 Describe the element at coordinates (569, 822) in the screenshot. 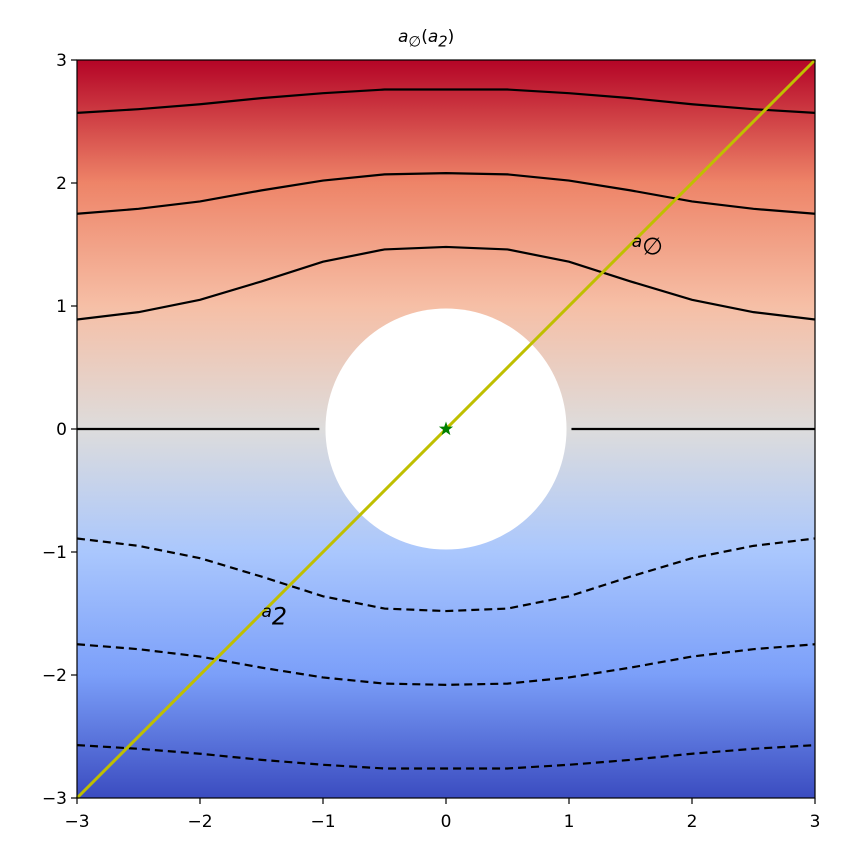

I see `x-tick-label: 1` at that location.